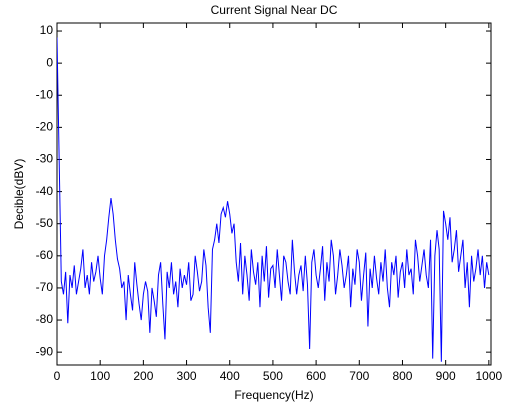  I want to click on x-tick-label: 300, so click(187, 376).